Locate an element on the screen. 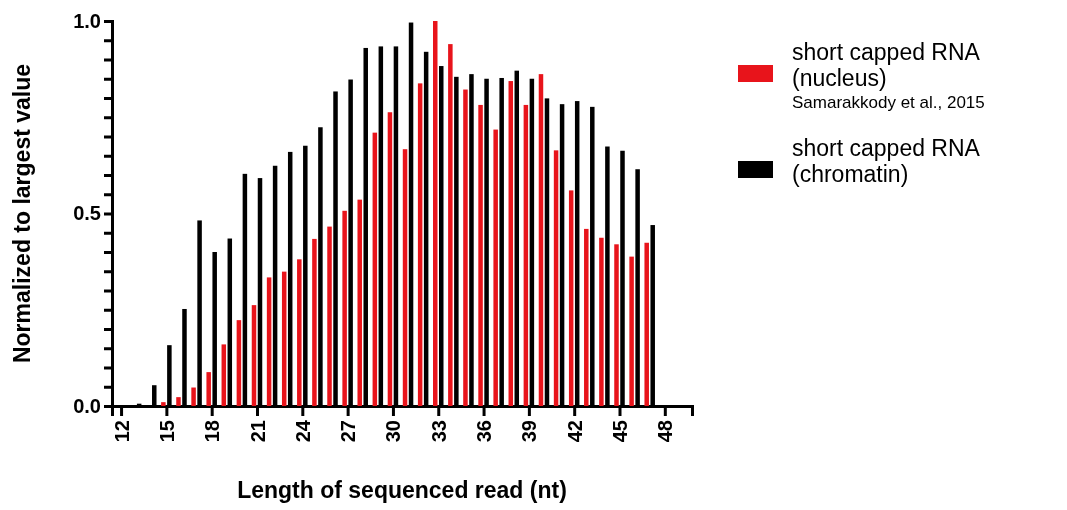 The width and height of the screenshot is (1067, 510). y-tick-label: 0.0 is located at coordinates (87, 405).